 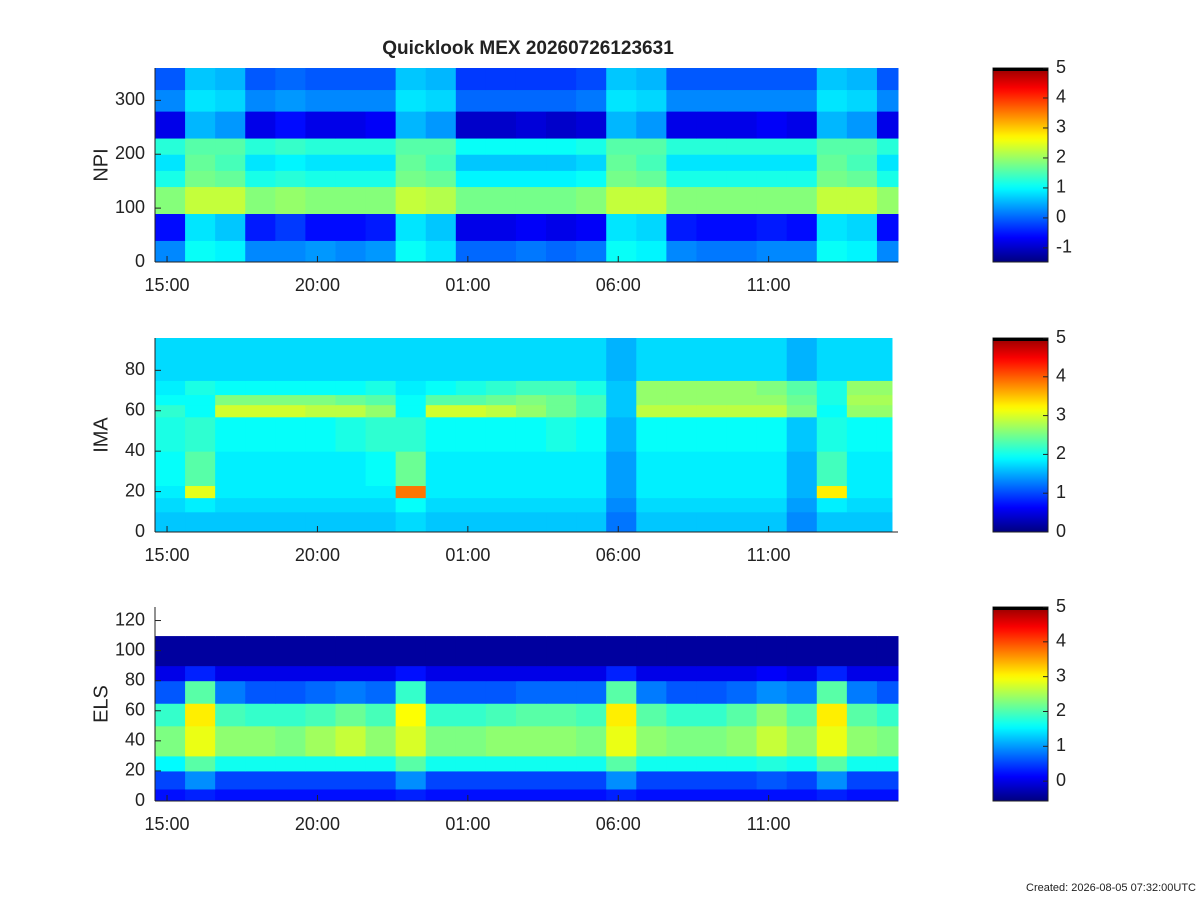 What do you see at coordinates (1020, 608) in the screenshot?
I see `colorbar-top` at bounding box center [1020, 608].